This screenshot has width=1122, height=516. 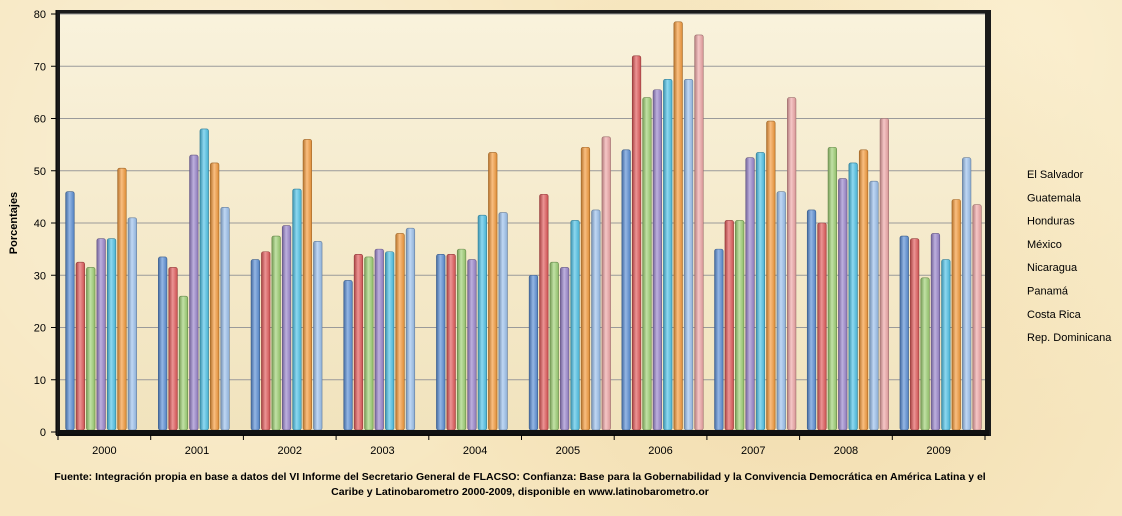 I want to click on y-tick-label: 80, so click(x=40, y=15).